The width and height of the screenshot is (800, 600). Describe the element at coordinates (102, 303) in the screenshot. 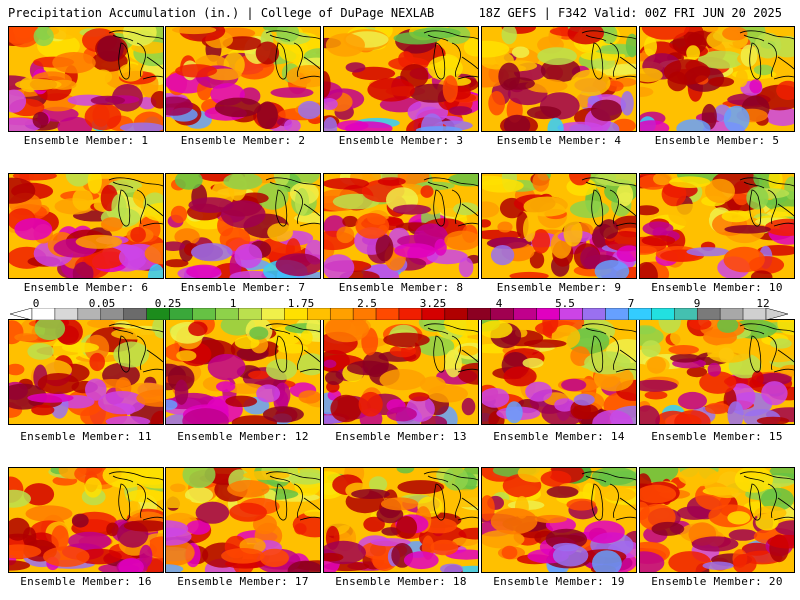

I see `colorbar-tick-label: 0.05` at that location.